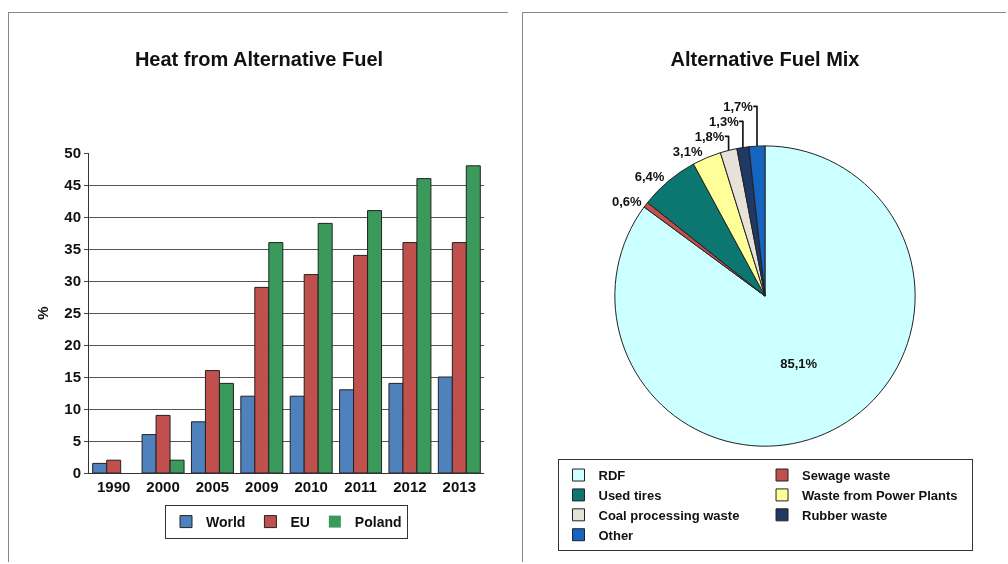 This screenshot has width=1008, height=564. I want to click on legend-label: Poland, so click(378, 522).